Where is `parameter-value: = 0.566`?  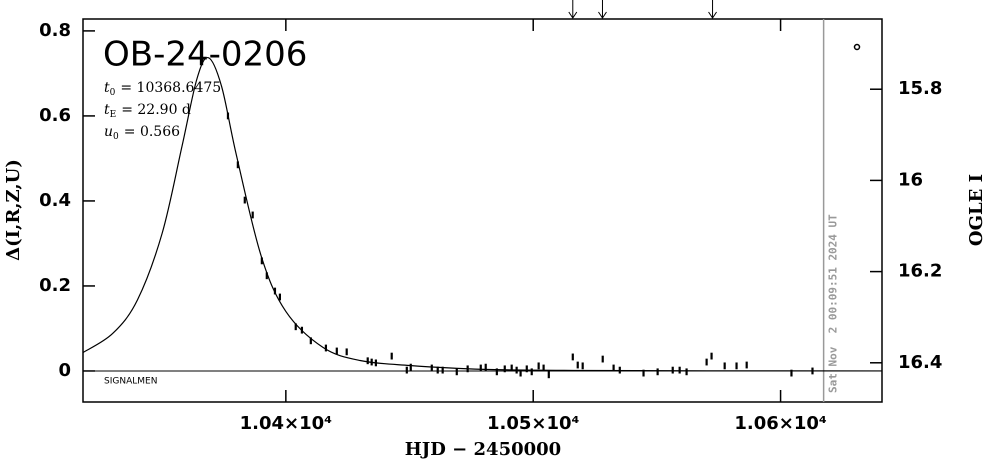 parameter-value: = 0.566 is located at coordinates (152, 132).